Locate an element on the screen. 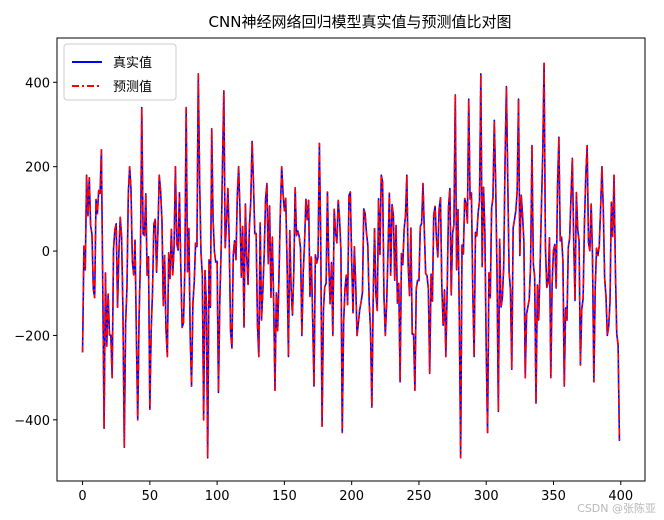 The image size is (664, 520). y-tick-label: 0 is located at coordinates (46, 252).